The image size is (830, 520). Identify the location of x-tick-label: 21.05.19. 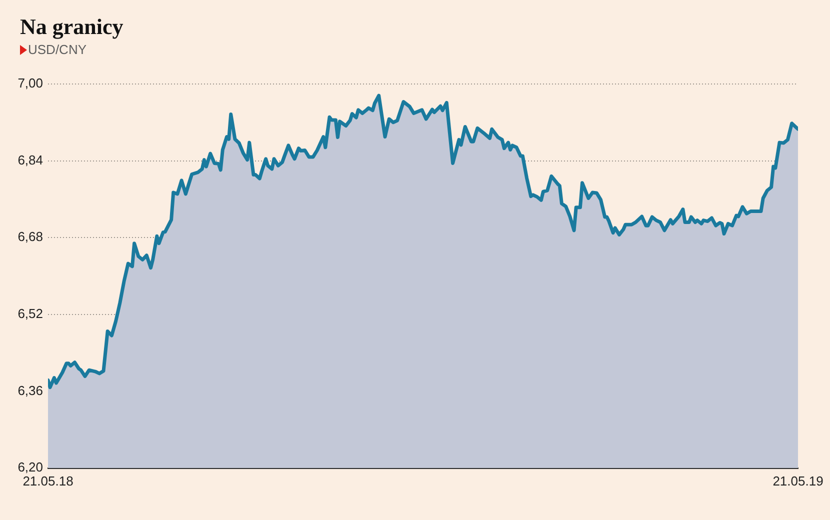
(798, 480).